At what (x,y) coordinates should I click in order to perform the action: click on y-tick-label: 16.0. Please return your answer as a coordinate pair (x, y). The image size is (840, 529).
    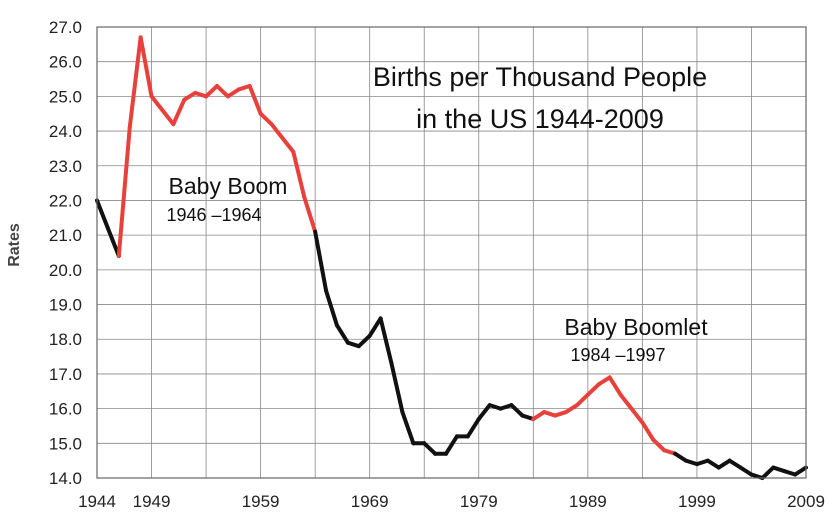
    Looking at the image, I should click on (65, 409).